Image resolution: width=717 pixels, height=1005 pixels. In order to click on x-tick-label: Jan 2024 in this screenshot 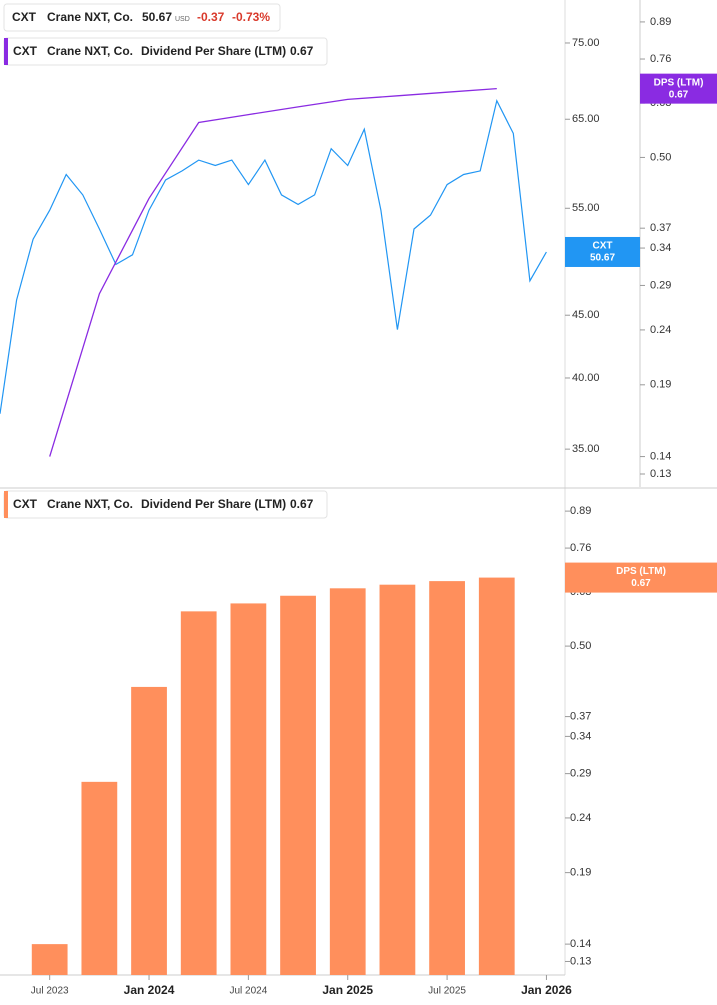, I will do `click(149, 990)`.